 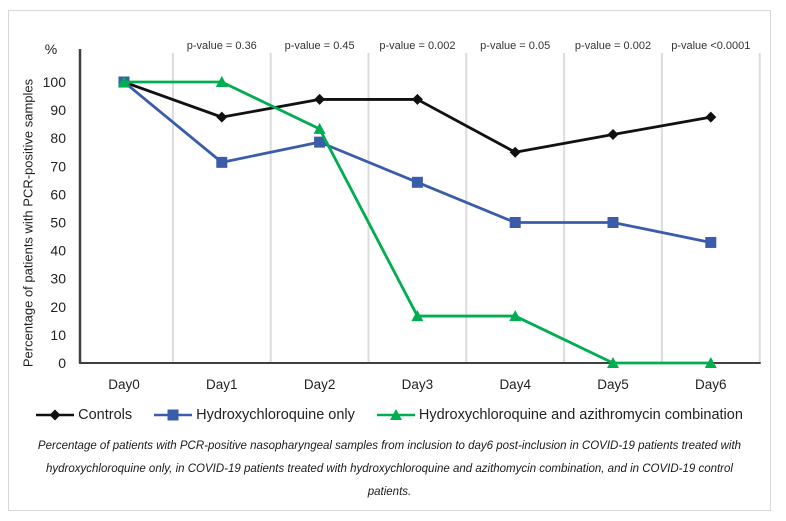 I want to click on y-tick-label: 70, so click(x=58, y=166).